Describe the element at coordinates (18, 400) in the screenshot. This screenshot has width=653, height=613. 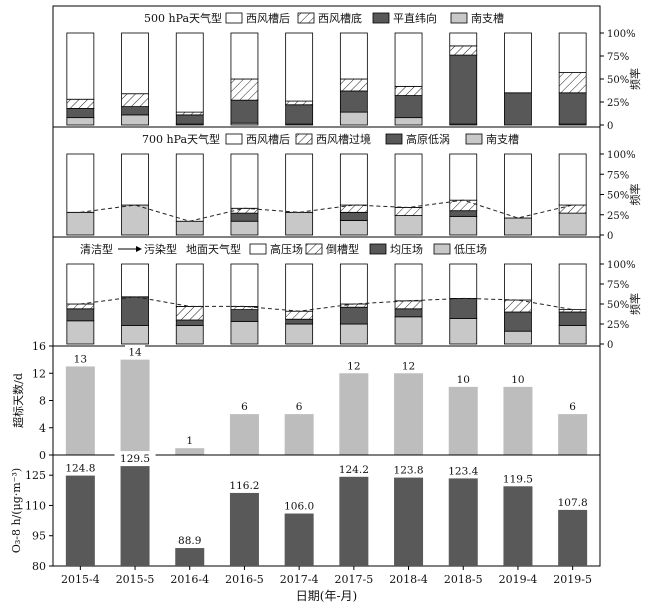
I see `y-axis-label: 超标天数/d` at that location.